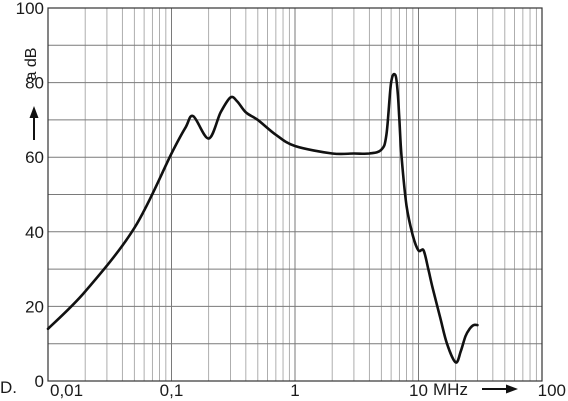 Image resolution: width=568 pixels, height=401 pixels. What do you see at coordinates (308, 390) in the screenshot?
I see `x-tick-labels: 0,01 0,1 1 10 100` at bounding box center [308, 390].